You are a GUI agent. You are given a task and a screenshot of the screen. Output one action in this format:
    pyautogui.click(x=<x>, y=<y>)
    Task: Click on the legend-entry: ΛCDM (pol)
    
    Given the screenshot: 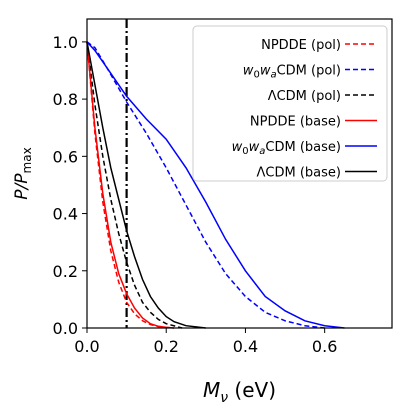 What is the action you would take?
    pyautogui.click(x=322, y=96)
    